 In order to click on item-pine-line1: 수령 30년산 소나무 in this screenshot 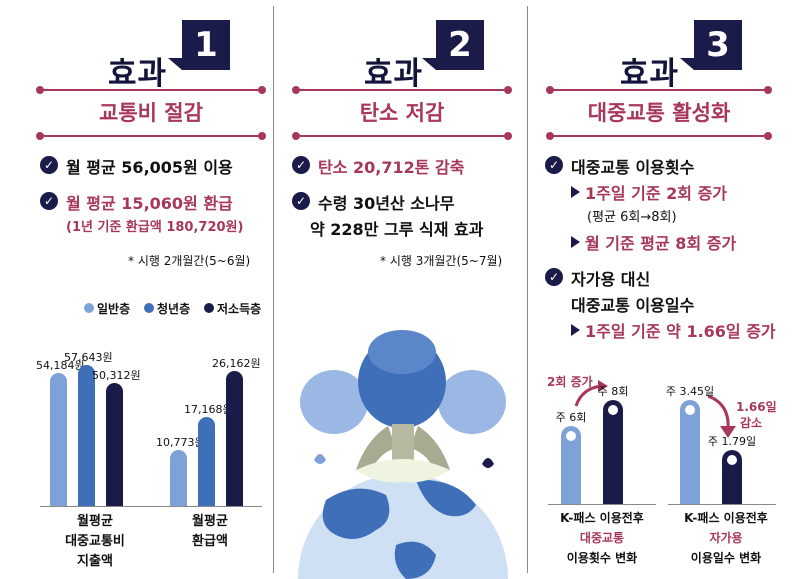, I will do `click(386, 203)`.